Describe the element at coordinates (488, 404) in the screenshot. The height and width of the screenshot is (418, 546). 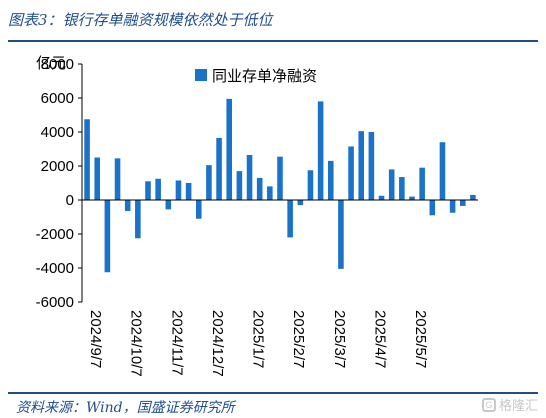
I see `gelonghui-logo-icon: G` at that location.